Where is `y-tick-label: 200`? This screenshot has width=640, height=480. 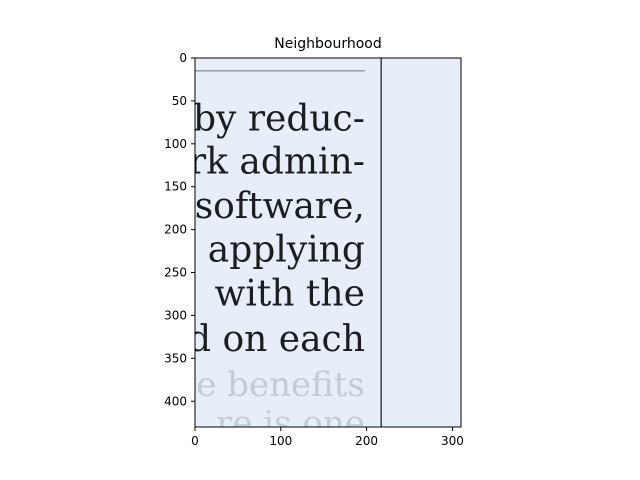
y-tick-label: 200 is located at coordinates (175, 230).